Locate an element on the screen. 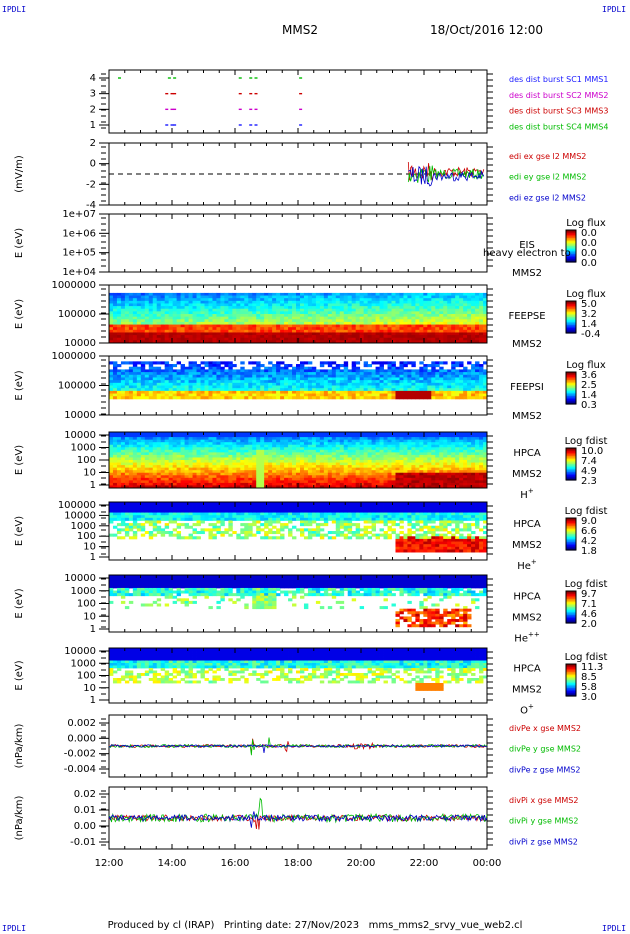 The width and height of the screenshot is (630, 934). colorbar-cell is located at coordinates (571, 235).